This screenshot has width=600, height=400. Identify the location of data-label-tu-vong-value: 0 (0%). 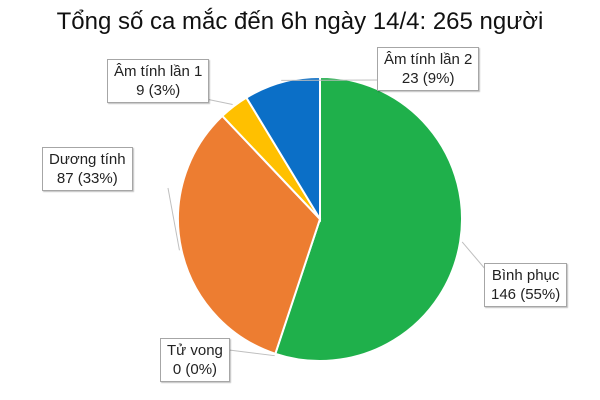
(195, 369).